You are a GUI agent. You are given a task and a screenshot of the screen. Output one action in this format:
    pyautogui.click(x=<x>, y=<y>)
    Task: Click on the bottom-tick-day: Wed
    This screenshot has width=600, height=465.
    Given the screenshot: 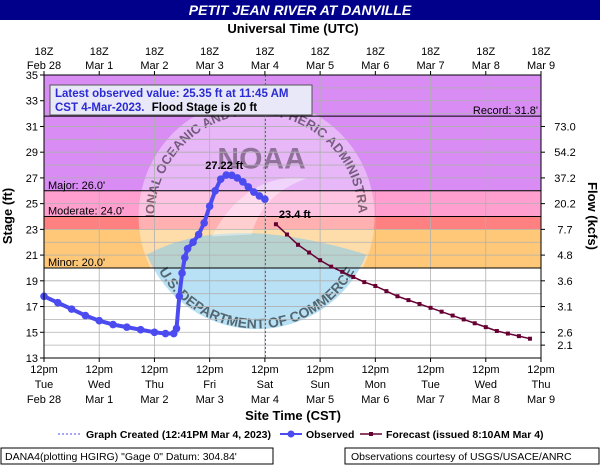 What is the action you would take?
    pyautogui.click(x=99, y=385)
    